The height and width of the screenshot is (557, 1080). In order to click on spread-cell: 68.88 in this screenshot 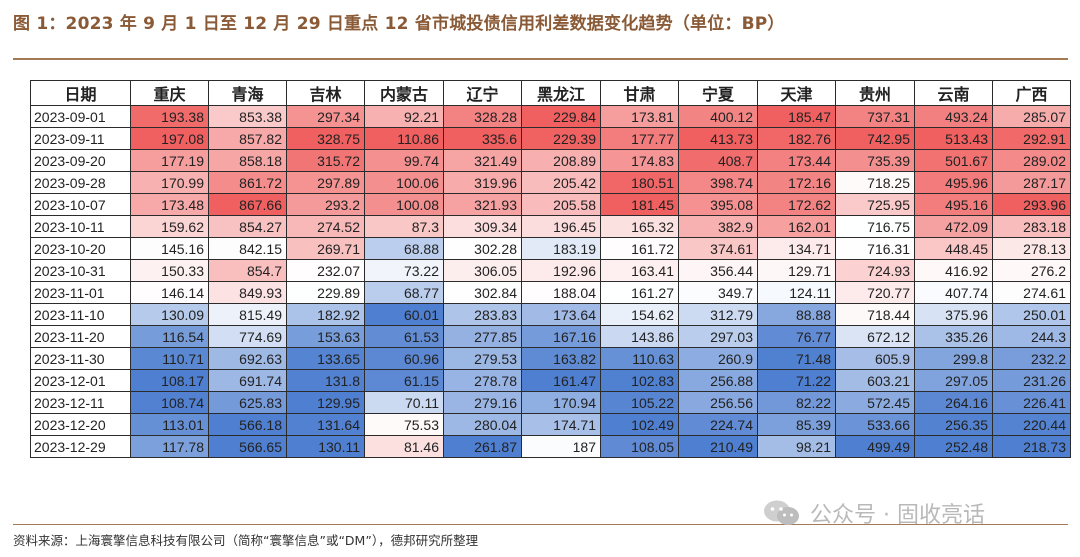, I will do `click(404, 248)`.